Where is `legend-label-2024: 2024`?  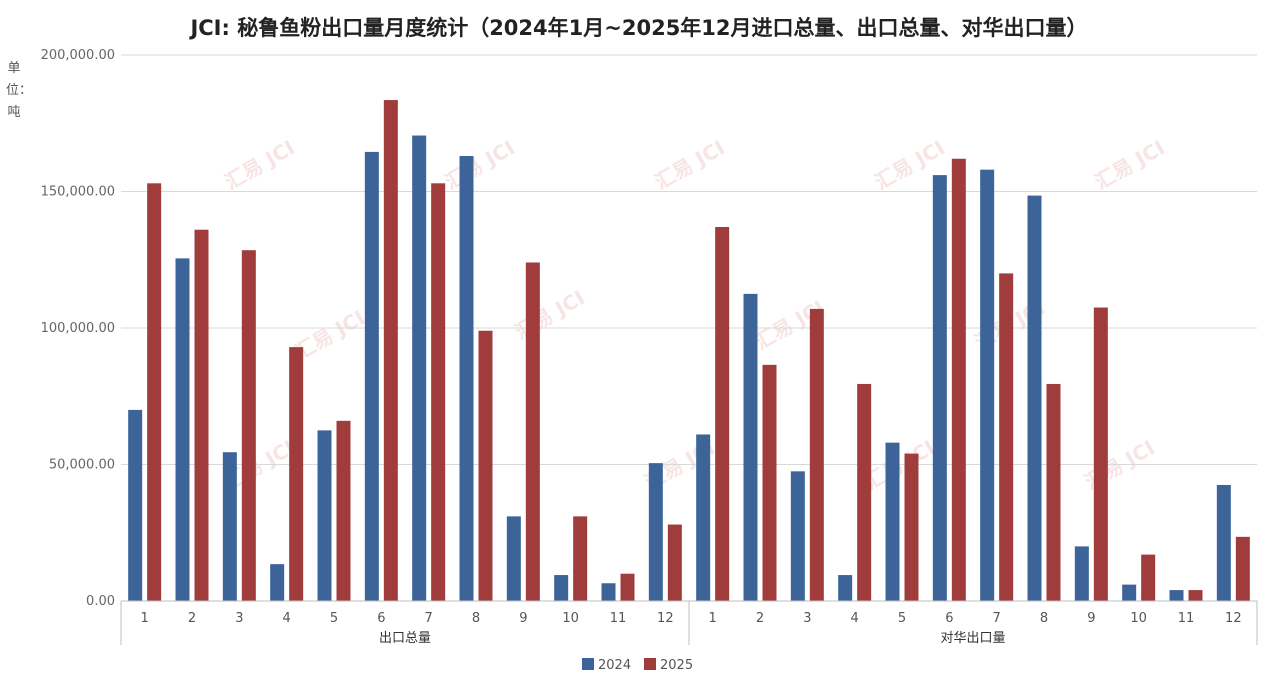 legend-label-2024: 2024 is located at coordinates (614, 665).